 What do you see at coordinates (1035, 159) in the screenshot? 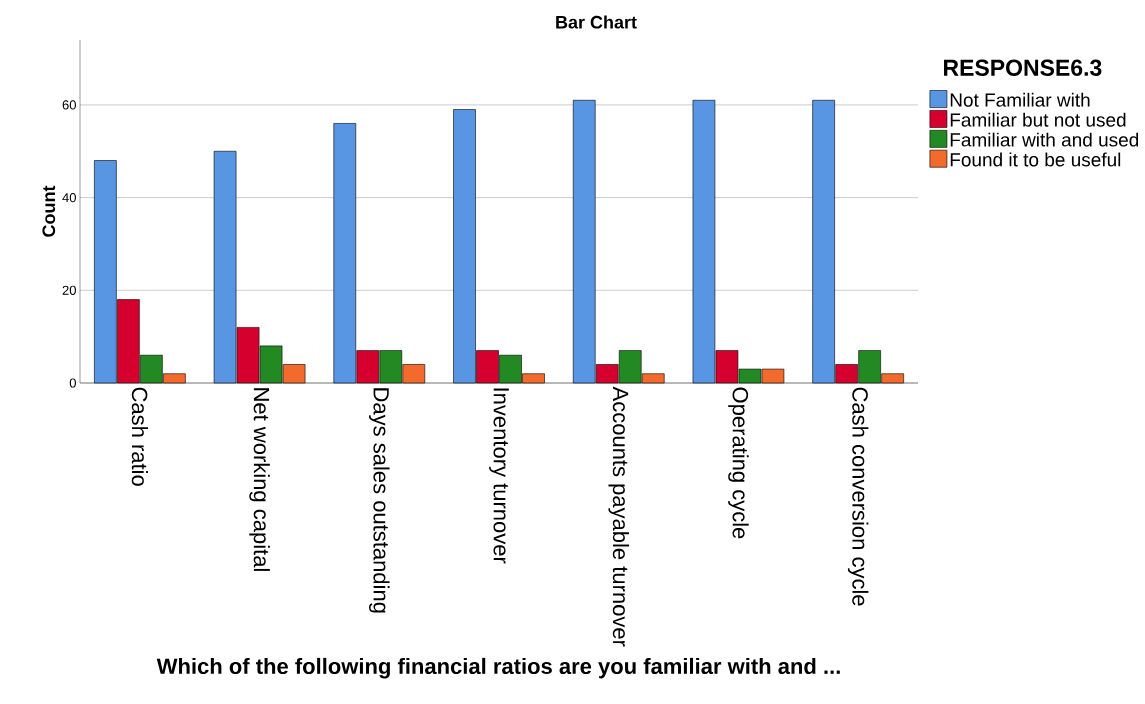
I see `legend-label: Found it to be useful` at bounding box center [1035, 159].